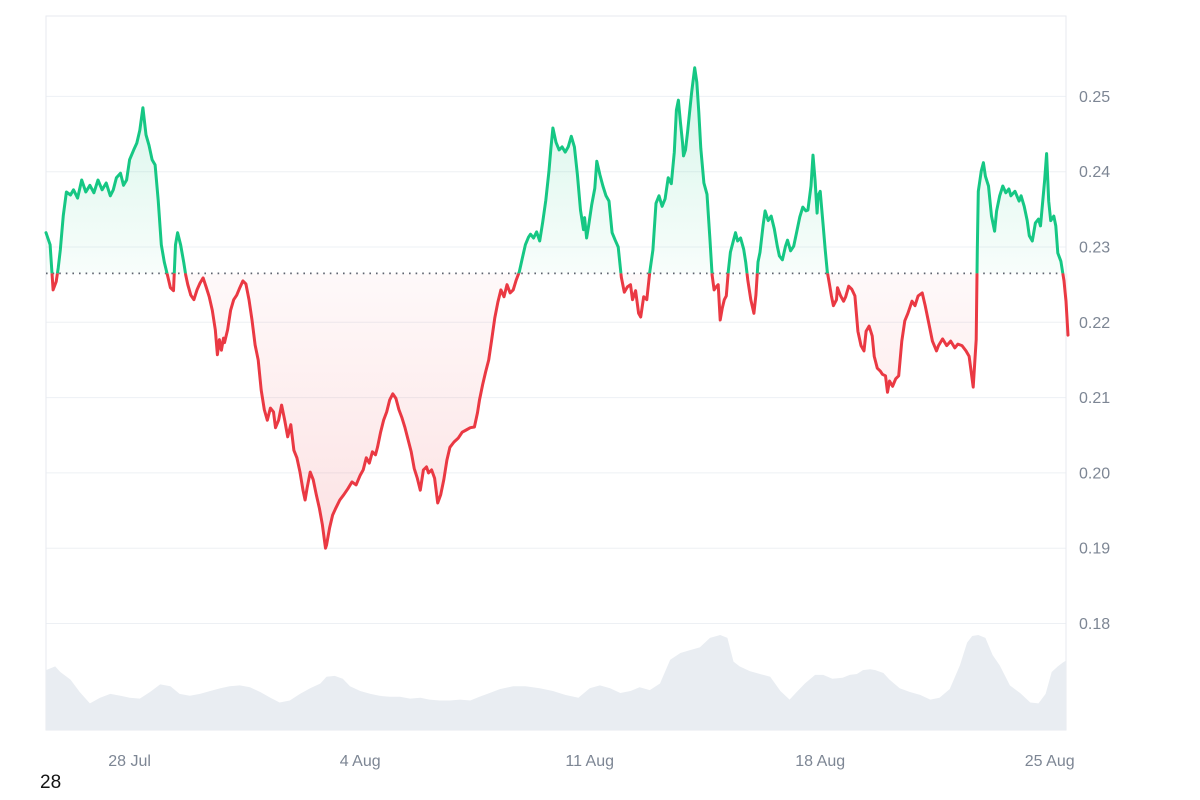 This screenshot has height=800, width=1200. What do you see at coordinates (589, 761) in the screenshot?
I see `x-axis-tick-label: 11 Aug` at bounding box center [589, 761].